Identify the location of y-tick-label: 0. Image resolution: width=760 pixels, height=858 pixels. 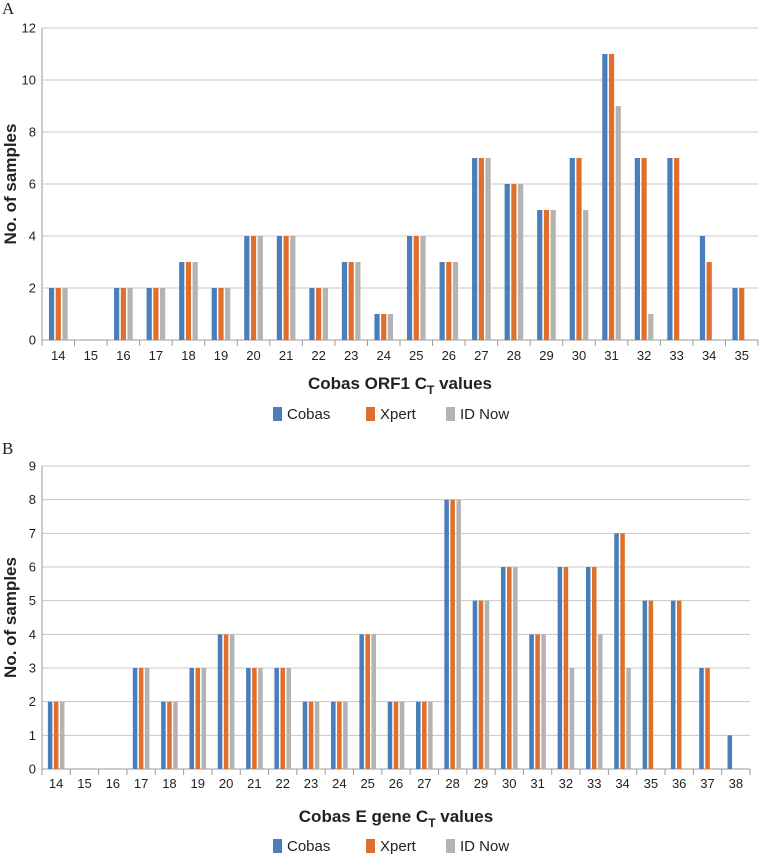
(32, 769).